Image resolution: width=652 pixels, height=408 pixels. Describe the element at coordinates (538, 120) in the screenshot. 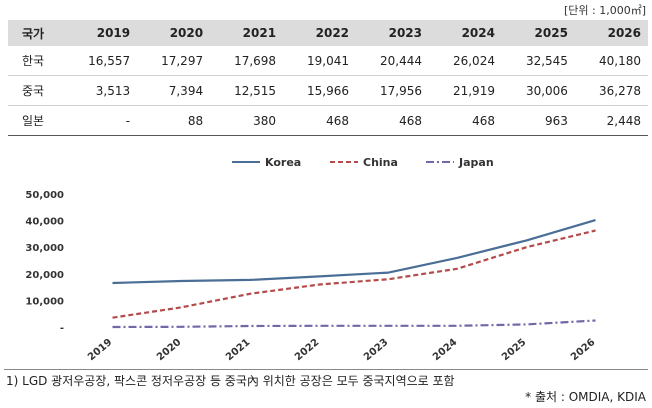

I see `table-cell: 963` at that location.